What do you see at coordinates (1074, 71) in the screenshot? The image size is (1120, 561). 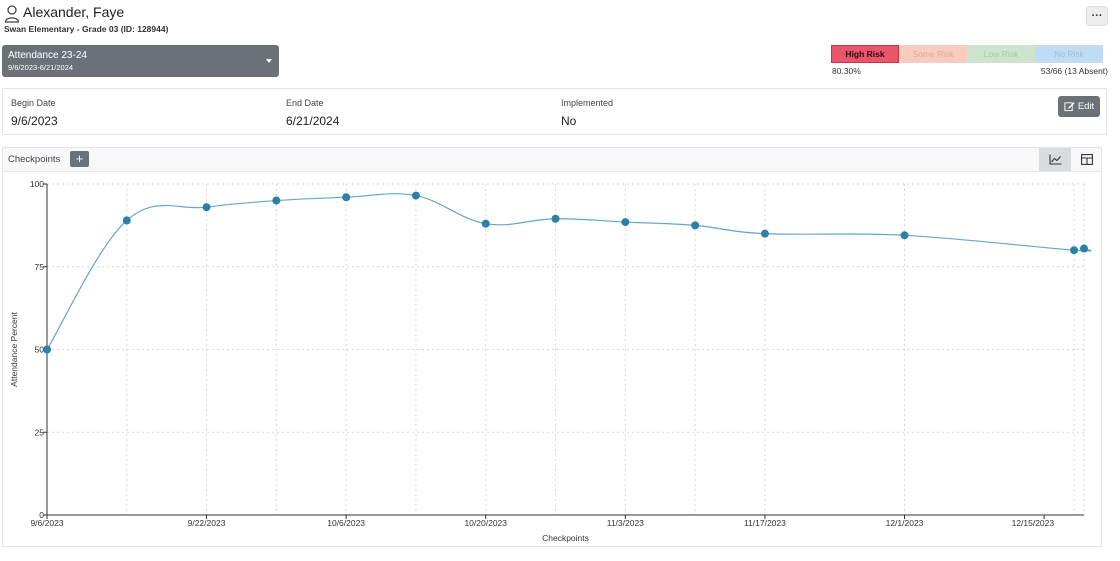 I see `attendance-days: 53/66 (13 Absent)` at bounding box center [1074, 71].